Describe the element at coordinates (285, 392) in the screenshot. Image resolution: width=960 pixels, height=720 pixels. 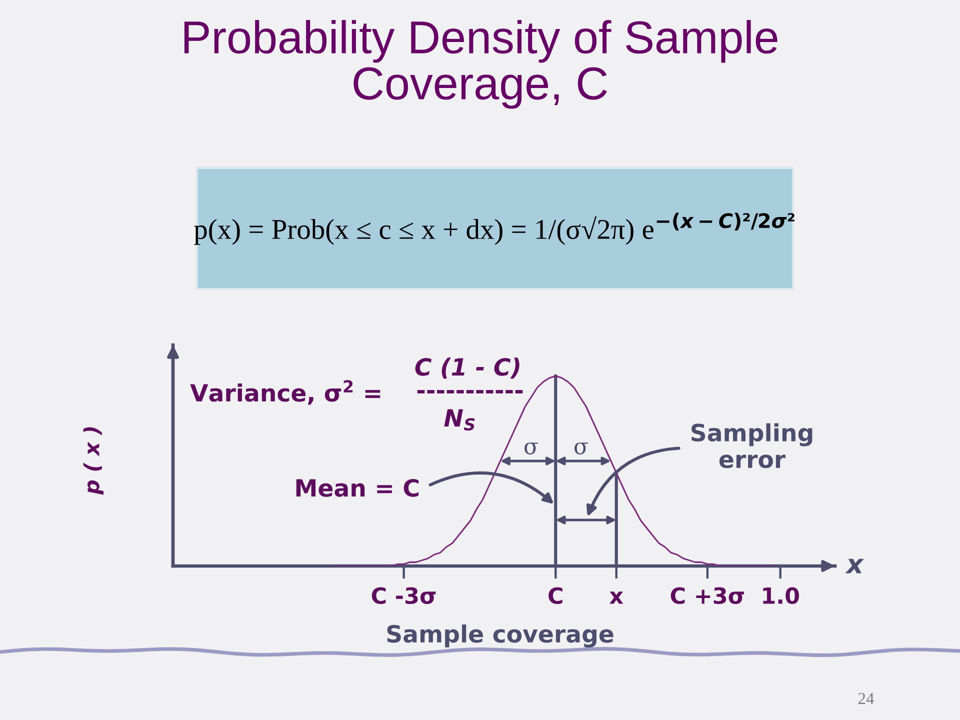
I see `annotation: Variance, σ$^{2}$ =` at that location.